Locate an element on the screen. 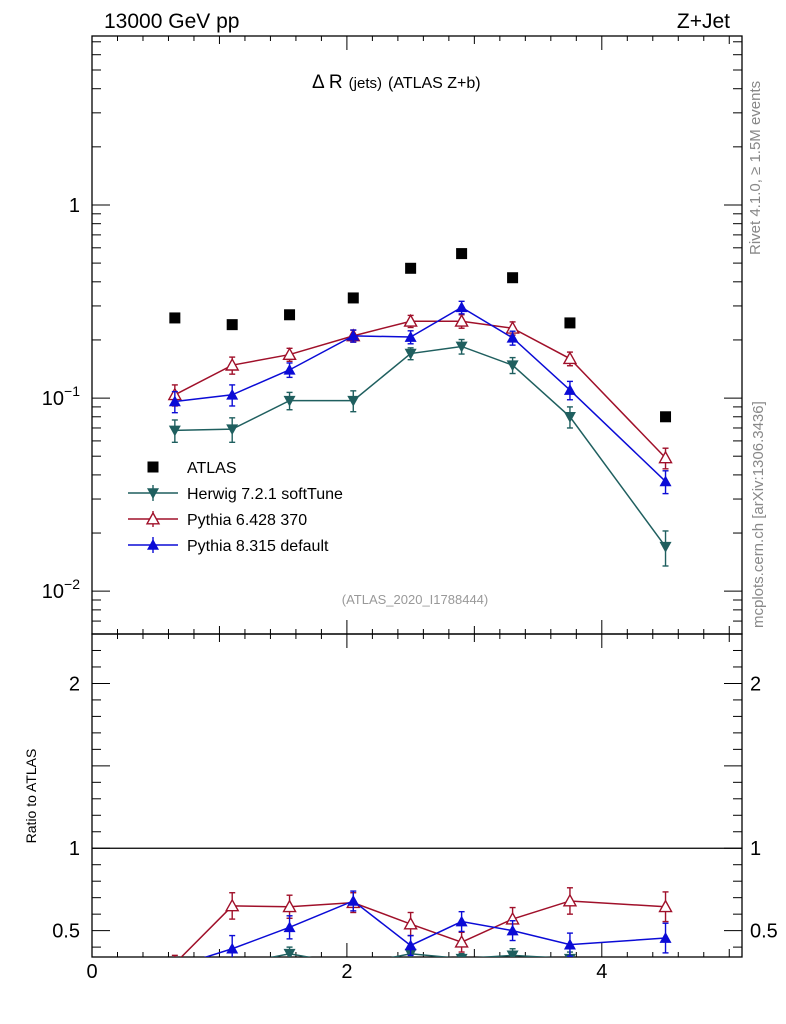 The image size is (786, 1024). series-line-pythia-8-315-default is located at coordinates (420, 394).